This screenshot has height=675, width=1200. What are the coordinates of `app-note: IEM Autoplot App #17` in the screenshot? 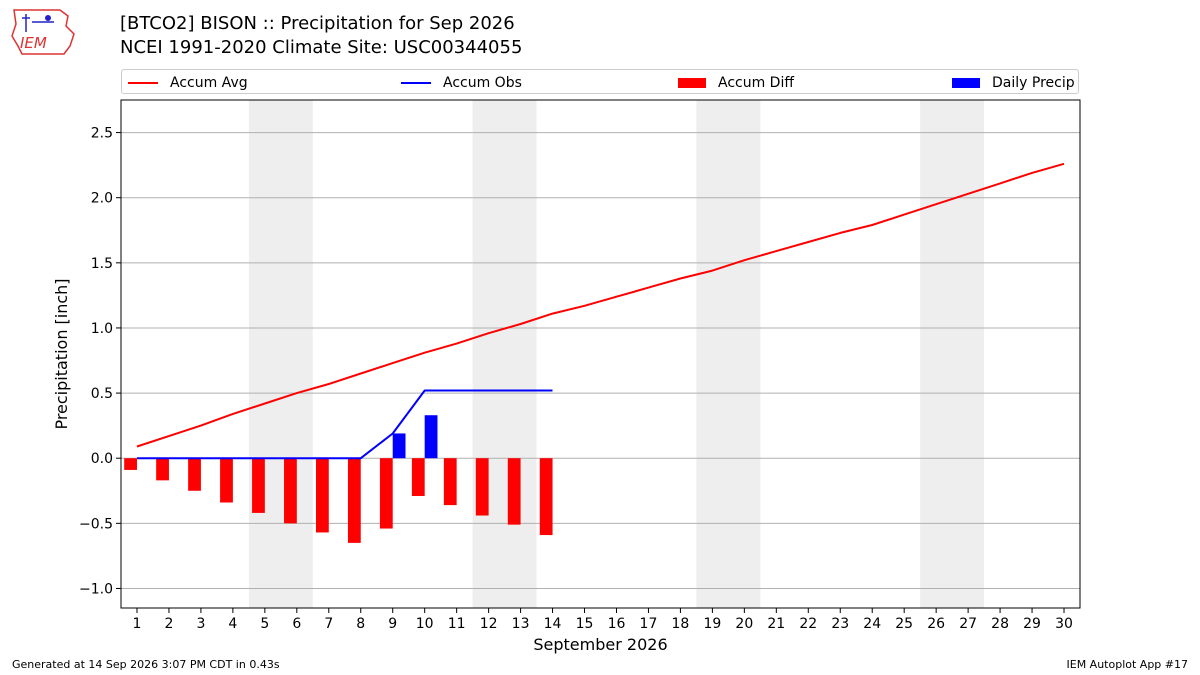 It's located at (1127, 664).